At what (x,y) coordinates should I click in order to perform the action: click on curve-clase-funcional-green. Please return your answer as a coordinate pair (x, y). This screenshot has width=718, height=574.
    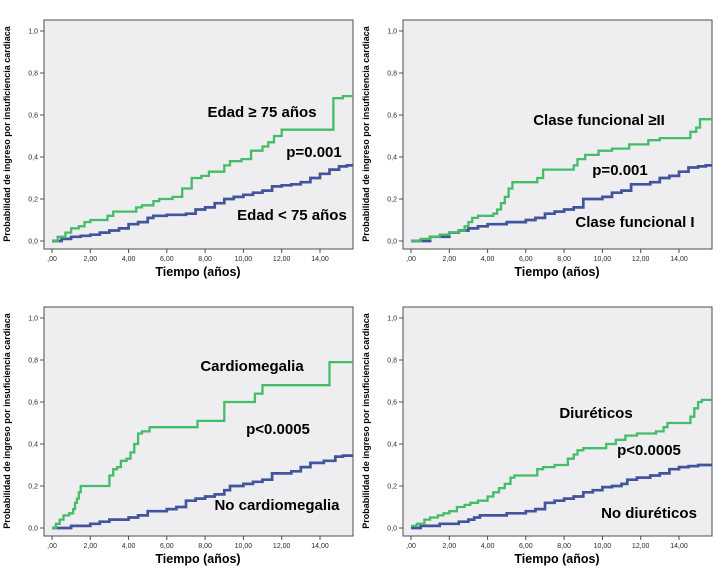
    Looking at the image, I should click on (561, 180).